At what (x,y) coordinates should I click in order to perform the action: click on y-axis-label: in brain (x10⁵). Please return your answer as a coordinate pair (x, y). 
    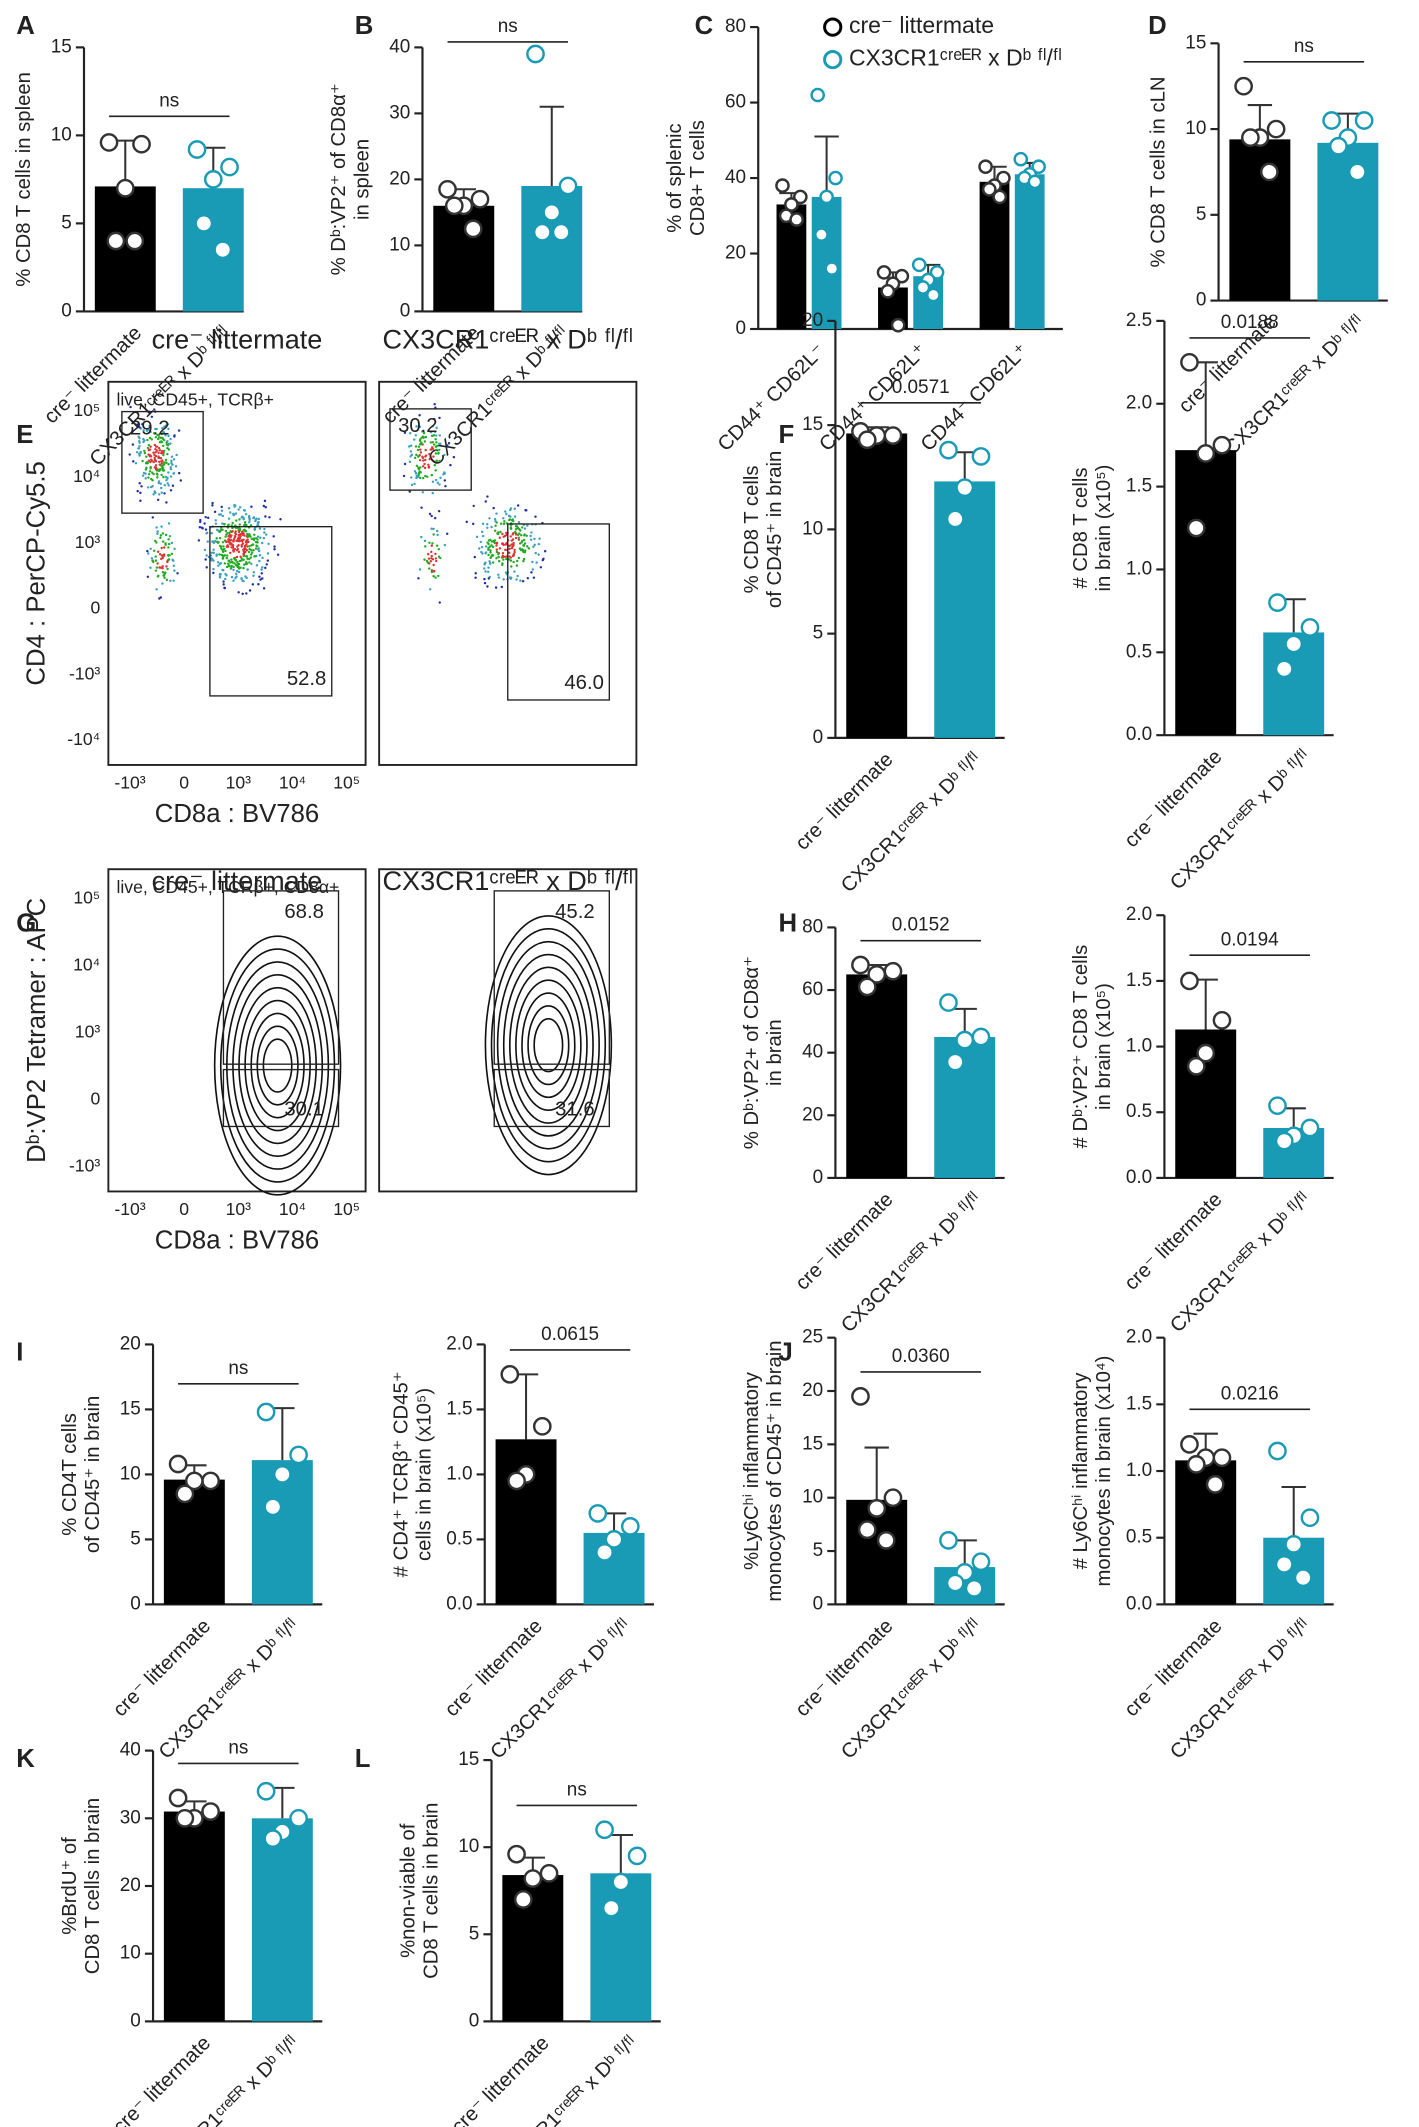
    Looking at the image, I should click on (1104, 1046).